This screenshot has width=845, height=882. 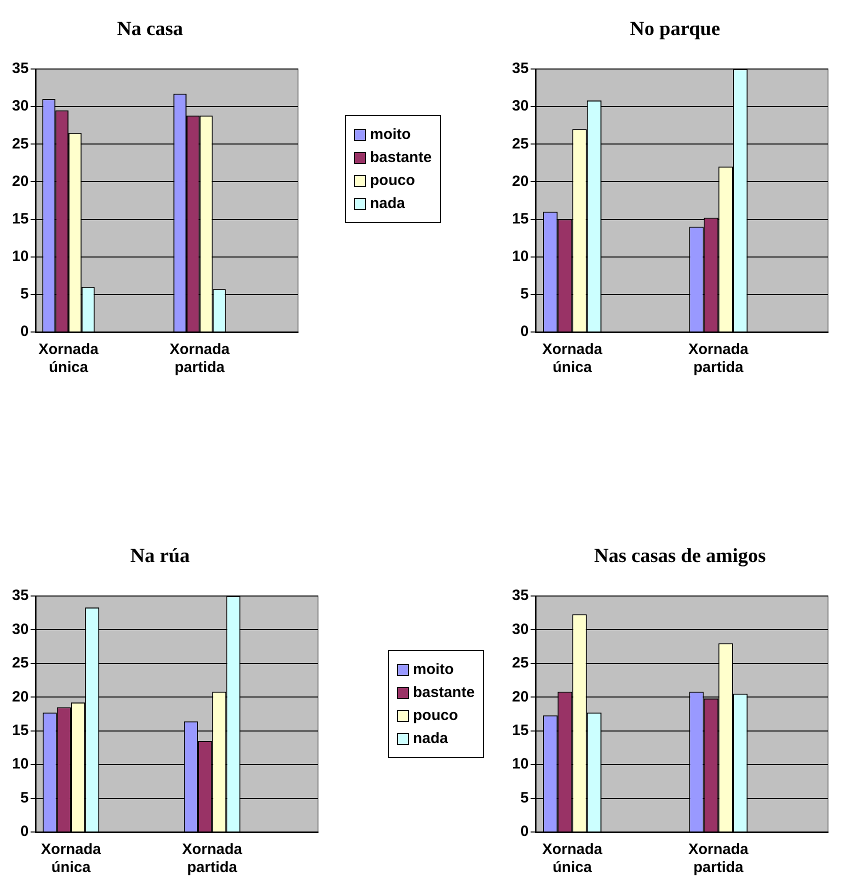 I want to click on chart-title: Na casa, so click(x=150, y=29).